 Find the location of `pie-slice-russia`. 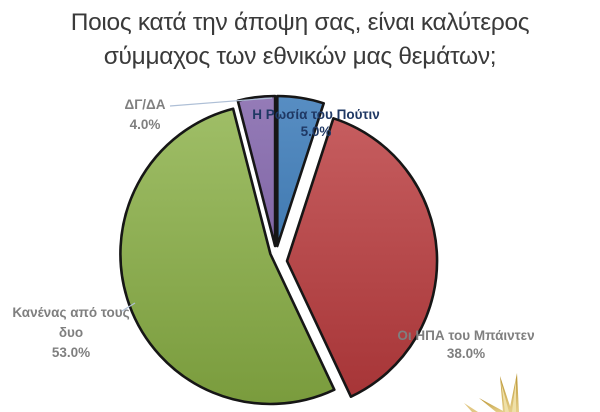

pie-slice-russia is located at coordinates (300, 171).